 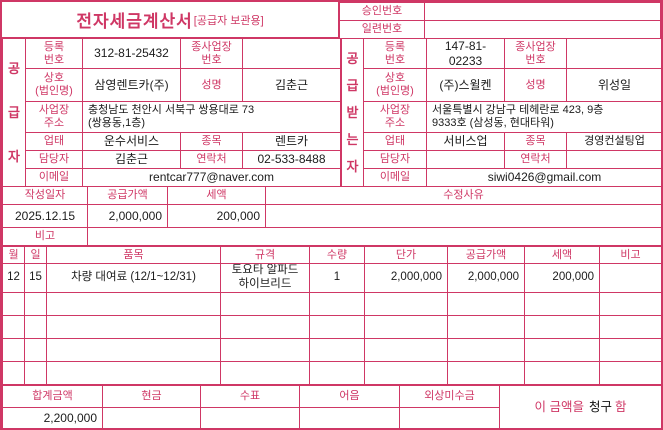 What do you see at coordinates (465, 53) in the screenshot?
I see `buyer-reg-value: 147-81-02233` at bounding box center [465, 53].